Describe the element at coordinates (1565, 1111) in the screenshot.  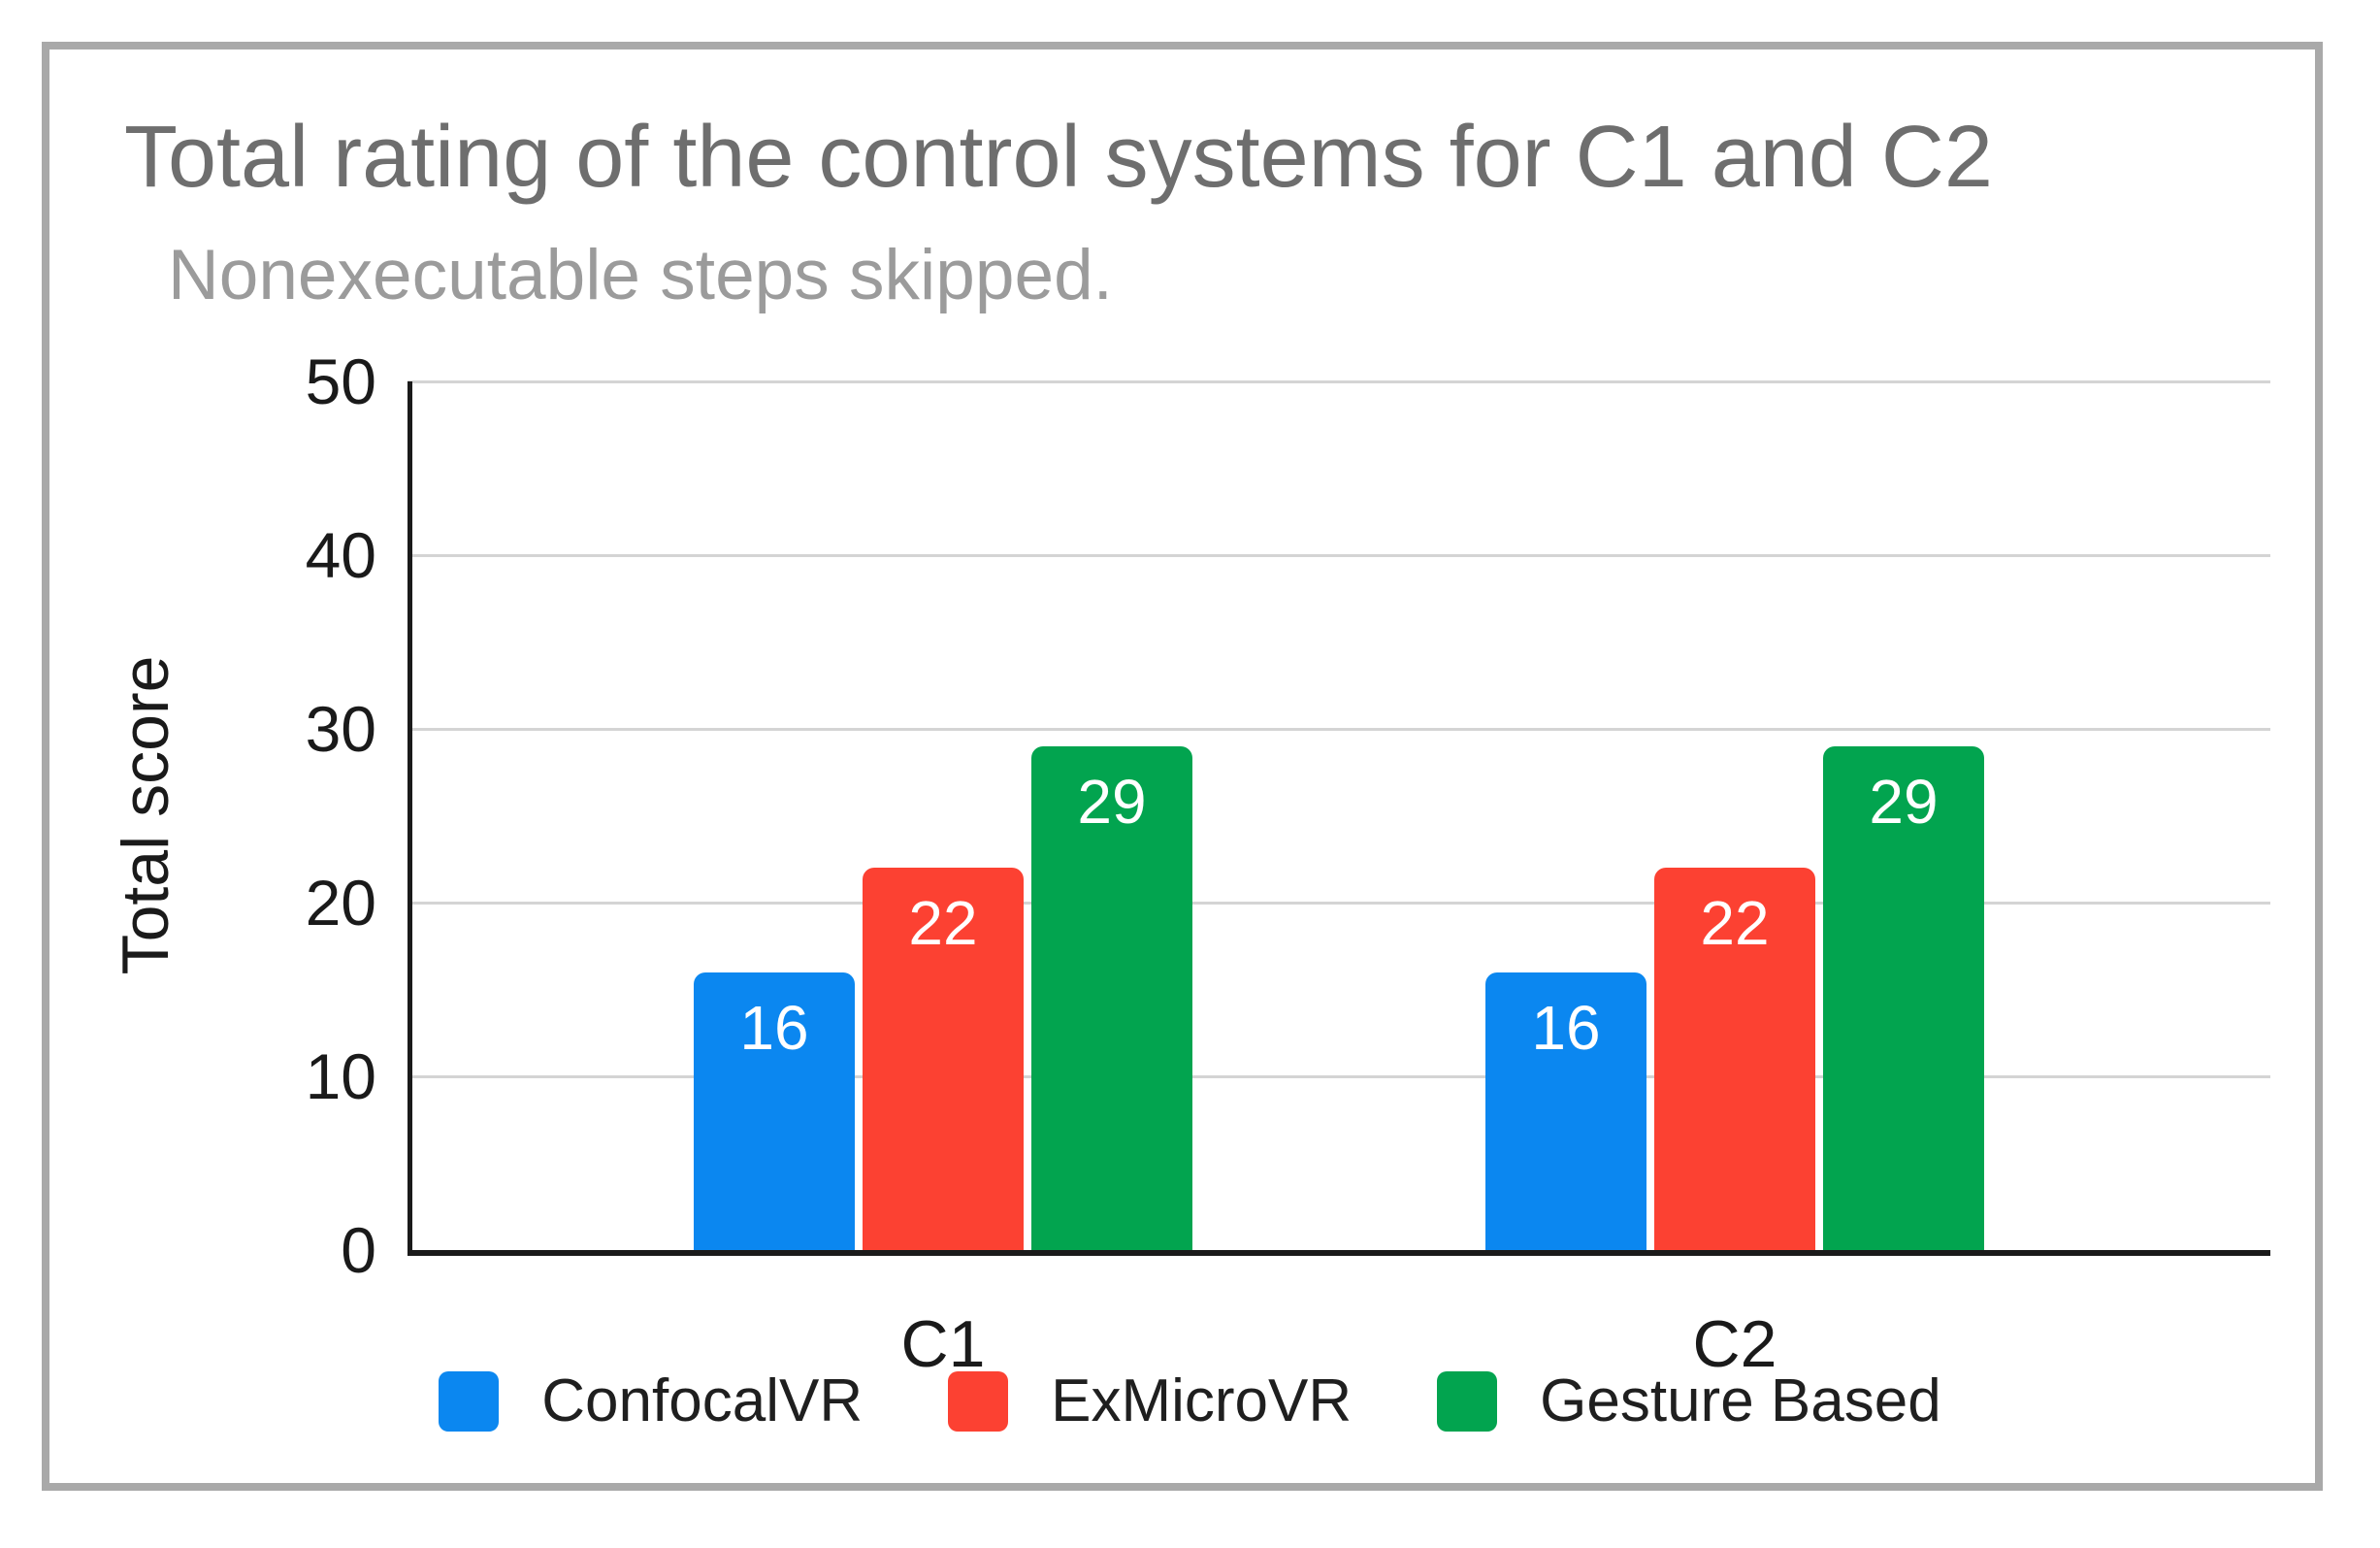
I see `bar-confocalvr-c2: 16` at that location.